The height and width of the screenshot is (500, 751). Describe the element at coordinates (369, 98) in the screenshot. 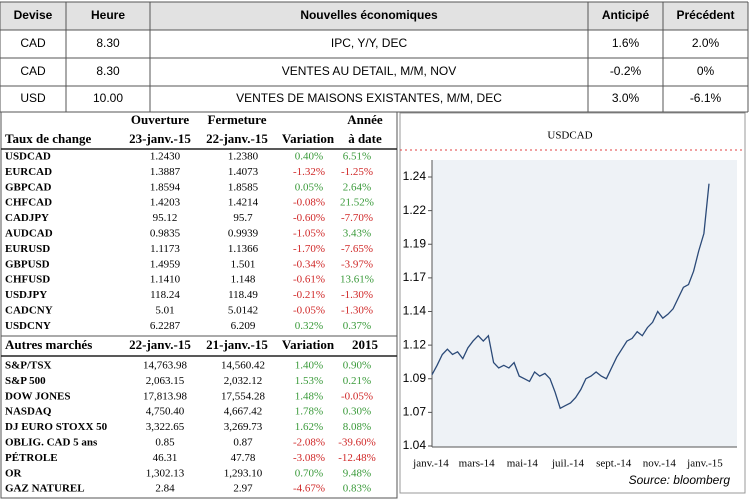

I see `news-cell: VENTES DE MAISONS EXISTANTES, M/M, DEC` at that location.